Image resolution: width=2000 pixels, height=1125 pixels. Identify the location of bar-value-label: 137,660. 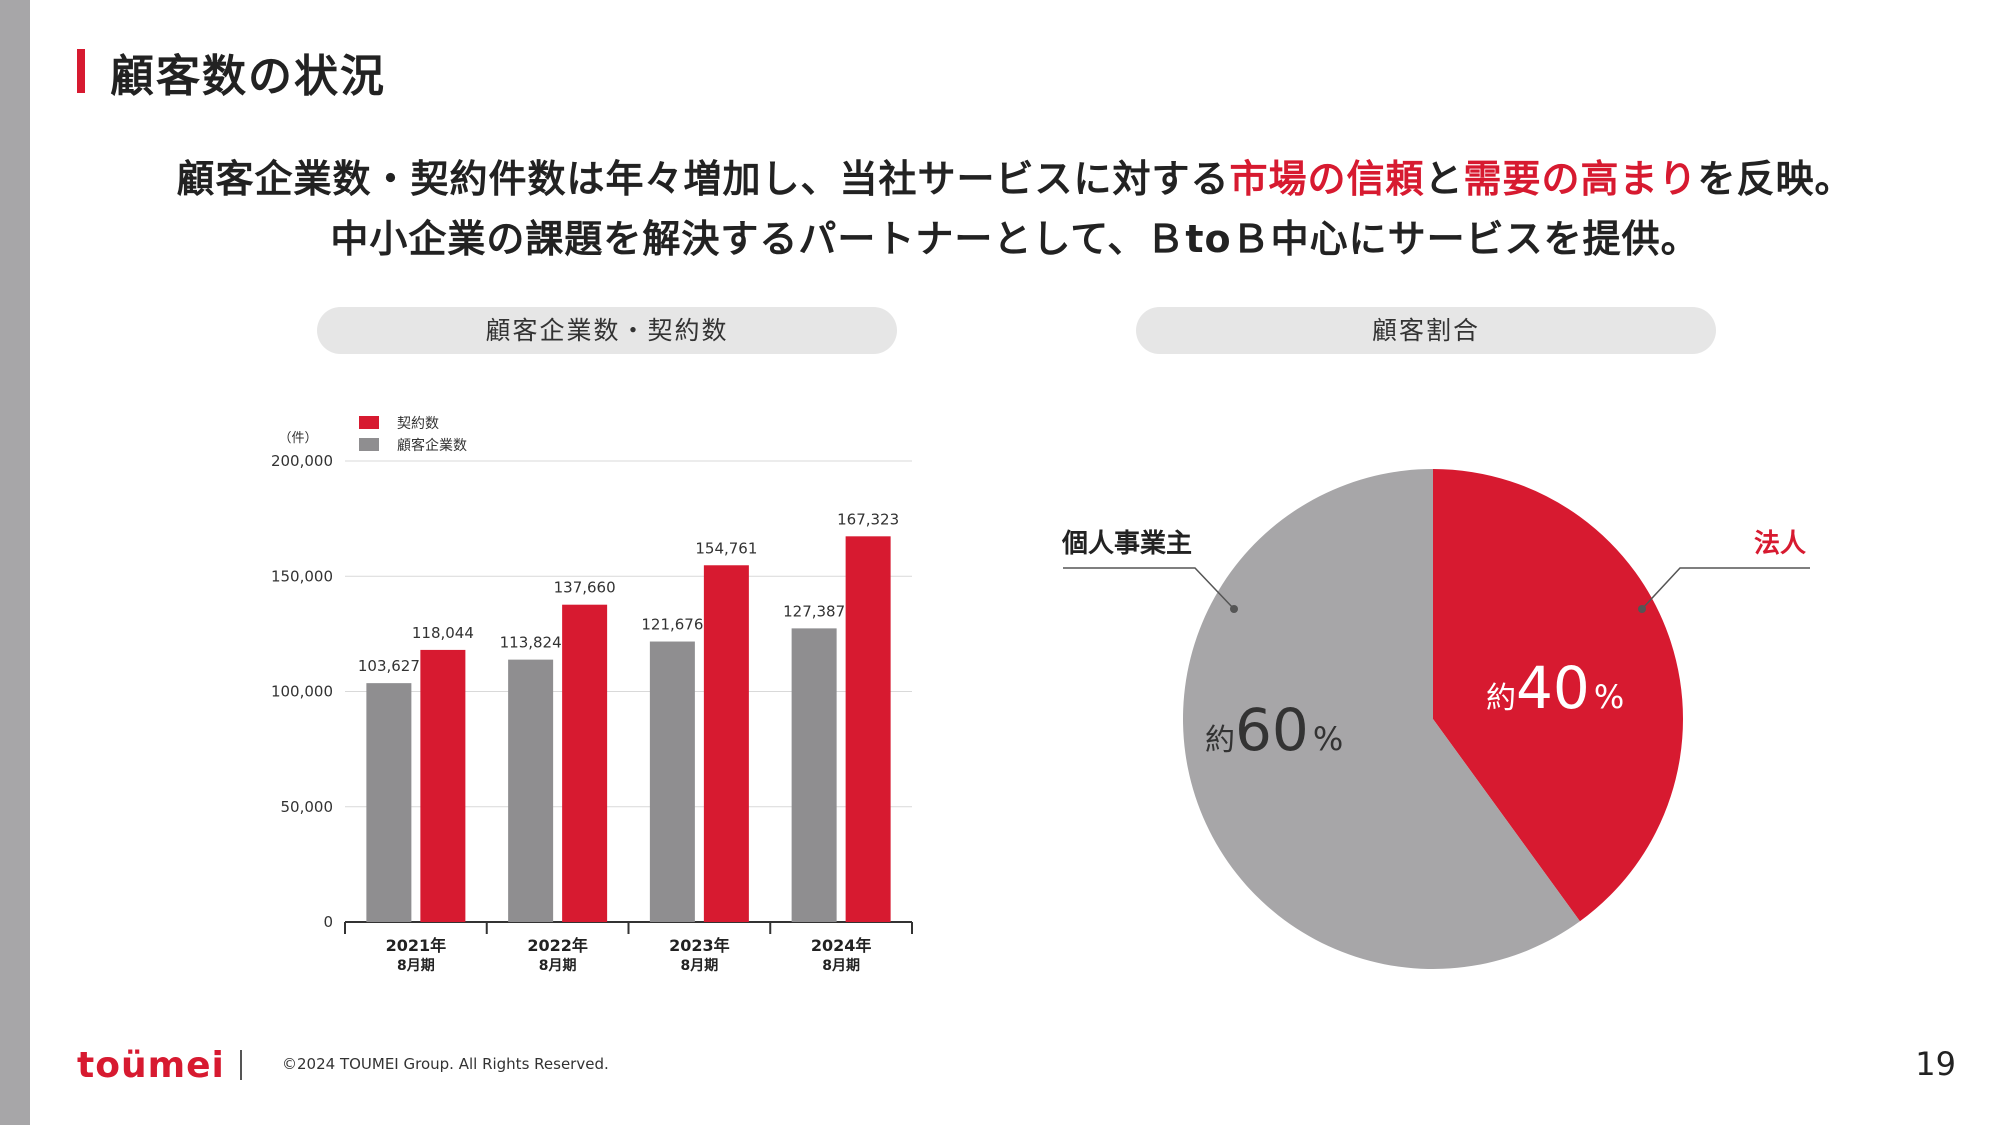
(585, 588).